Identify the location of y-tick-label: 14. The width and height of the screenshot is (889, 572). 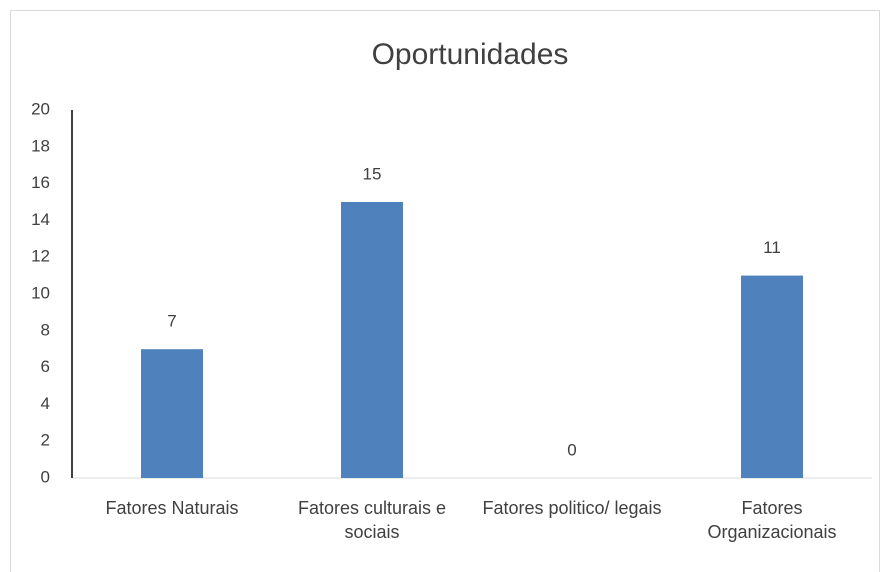
(40, 219).